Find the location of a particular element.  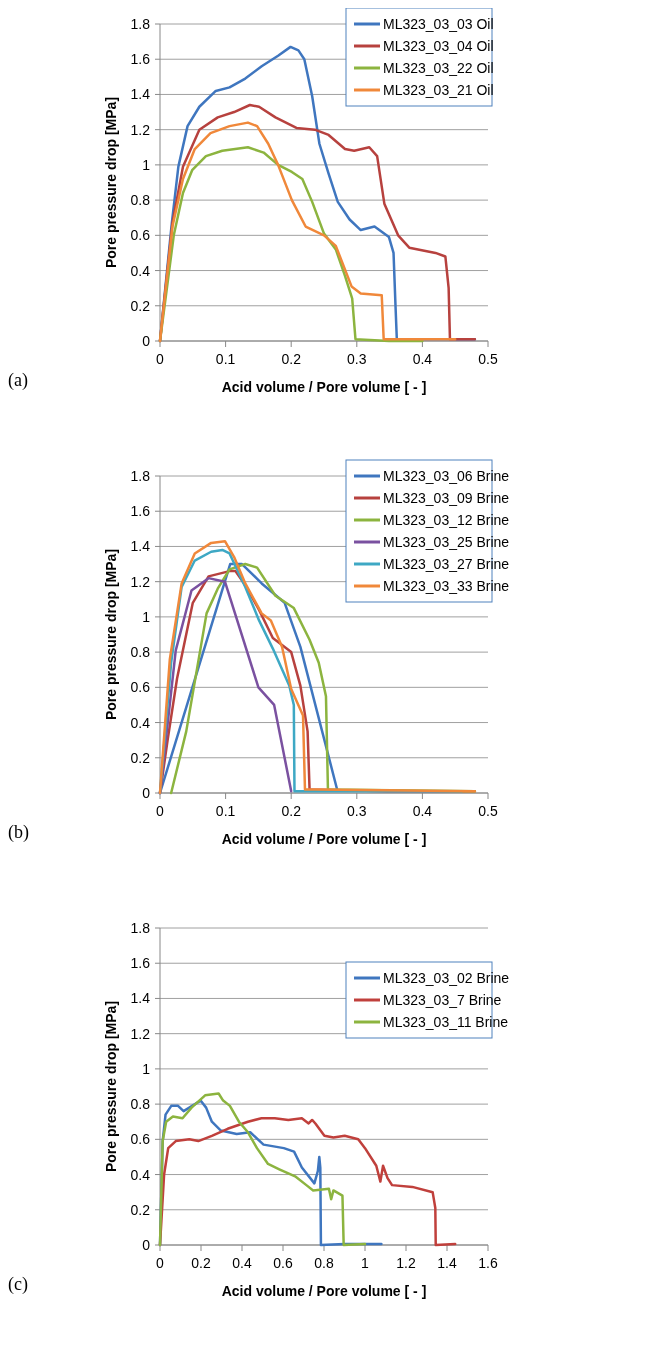

text: (a) is located at coordinates (18, 380).